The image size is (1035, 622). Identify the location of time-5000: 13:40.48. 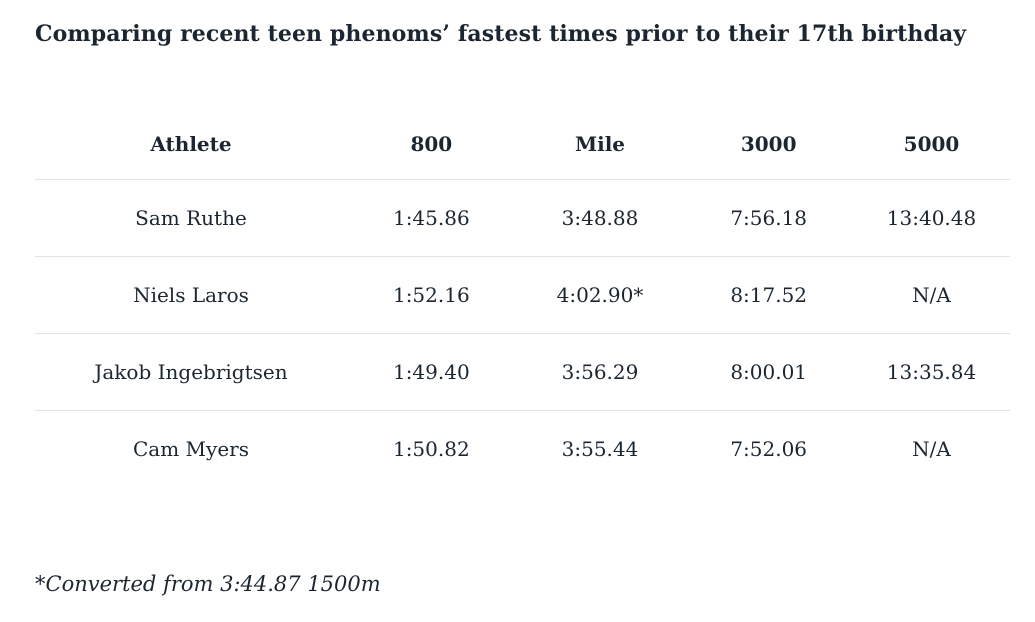
(931, 218).